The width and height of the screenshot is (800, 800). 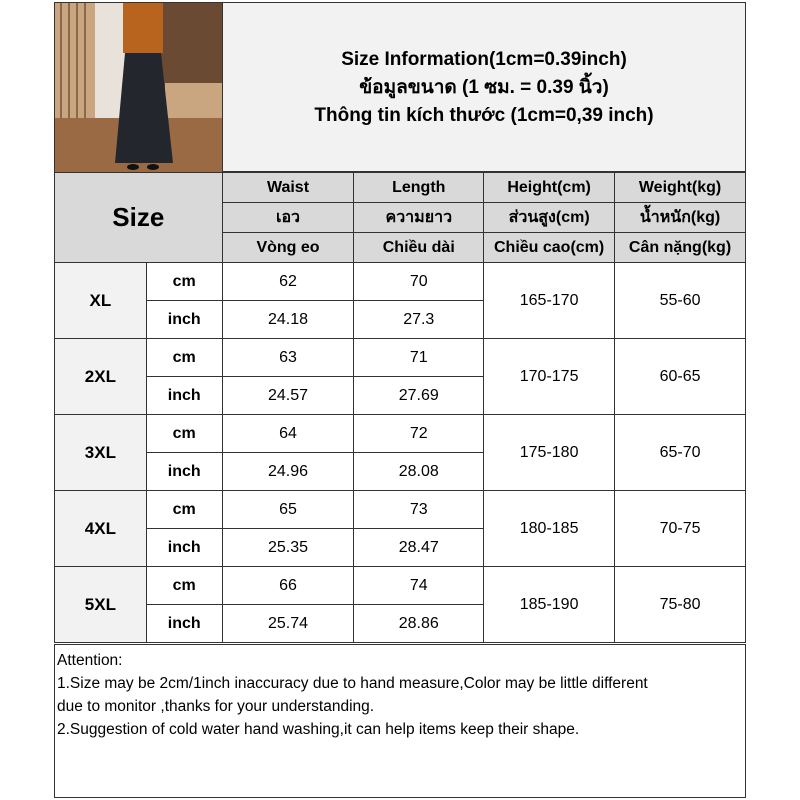 What do you see at coordinates (419, 357) in the screenshot?
I see `length-cm: 71` at bounding box center [419, 357].